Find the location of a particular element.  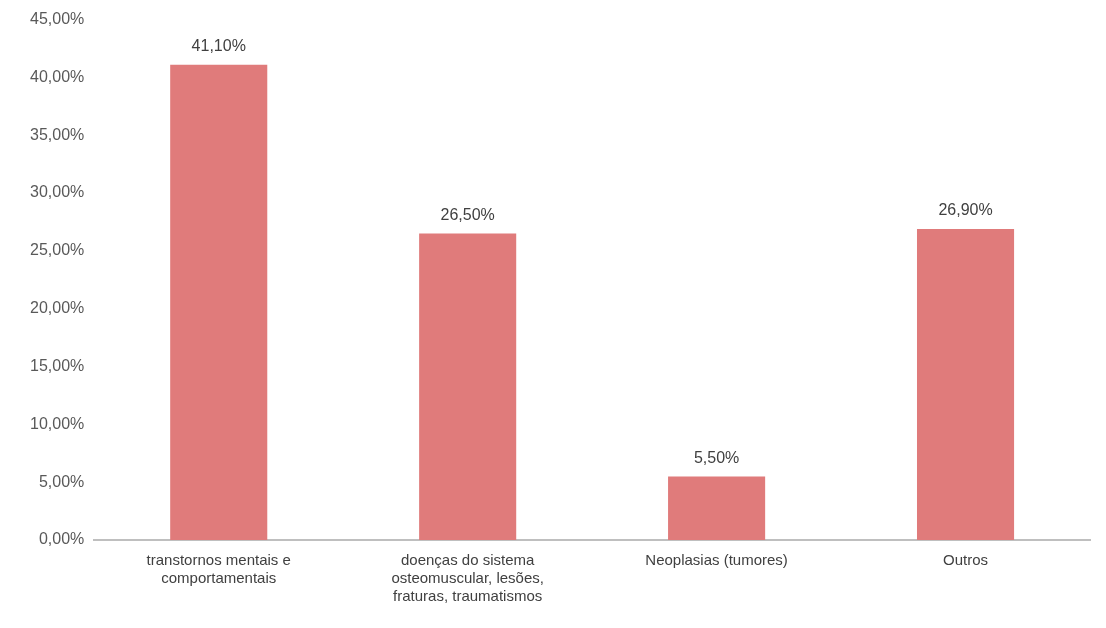

x-tick-label: Neoplasias (tumores) is located at coordinates (716, 560).